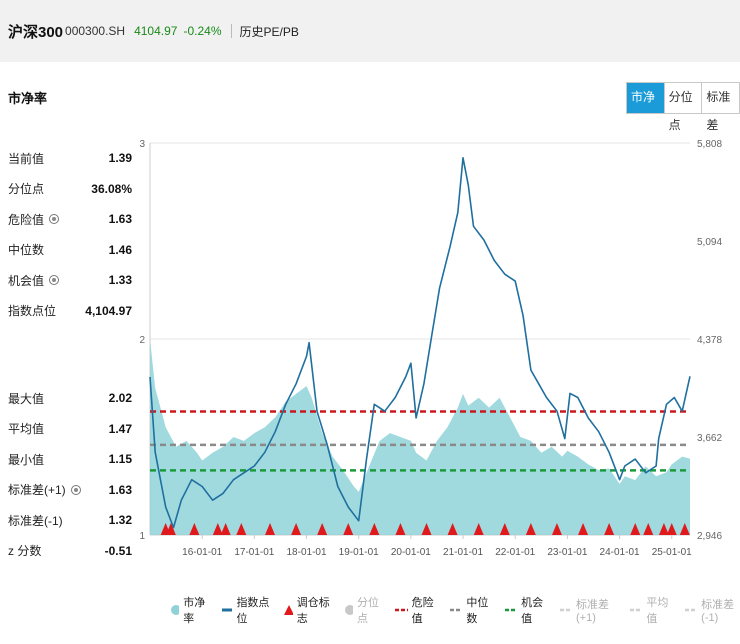  I want to click on index-change: -0.24%, so click(202, 31).